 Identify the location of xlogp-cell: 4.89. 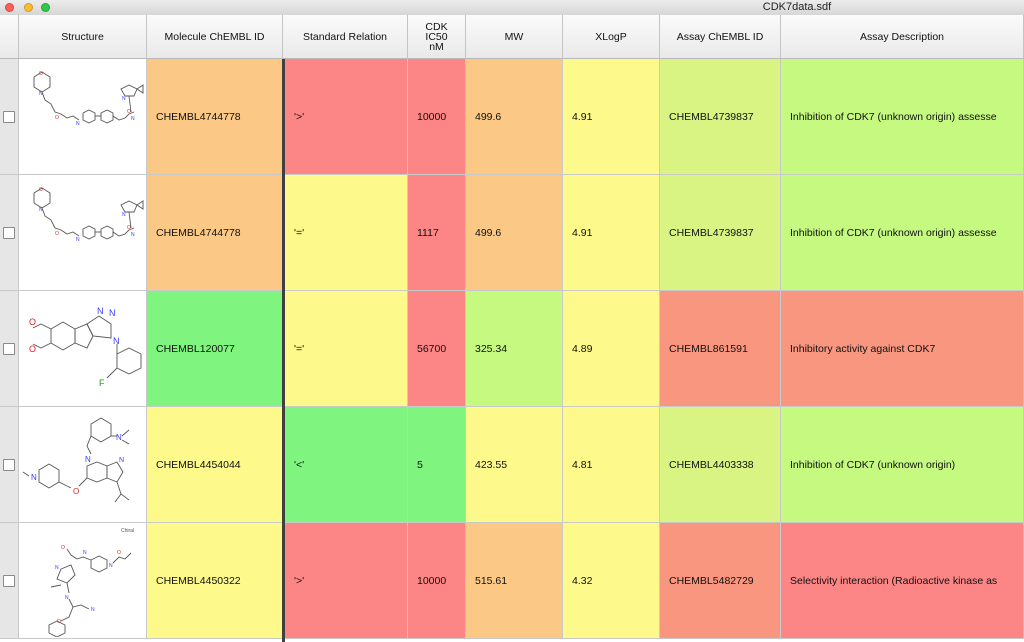
(611, 349).